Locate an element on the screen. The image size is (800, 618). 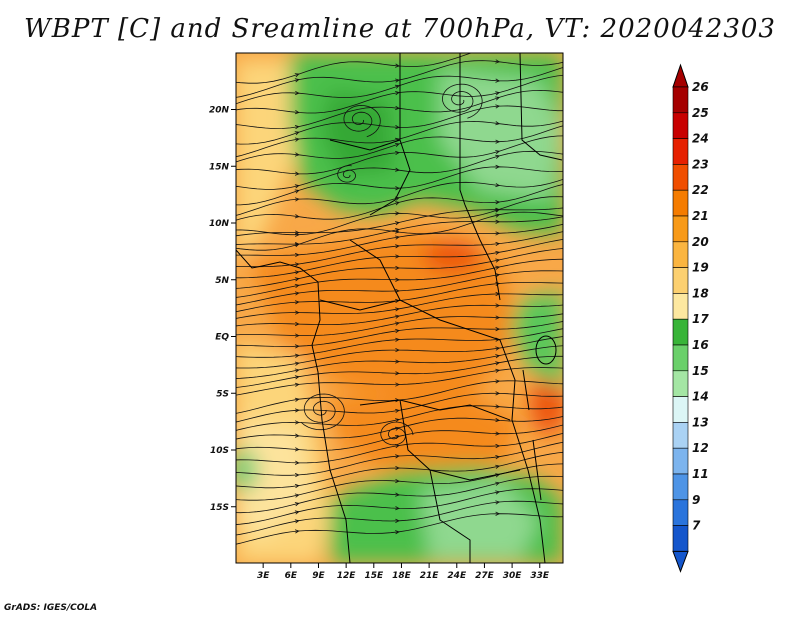
lon-label: 27E is located at coordinates (485, 576).